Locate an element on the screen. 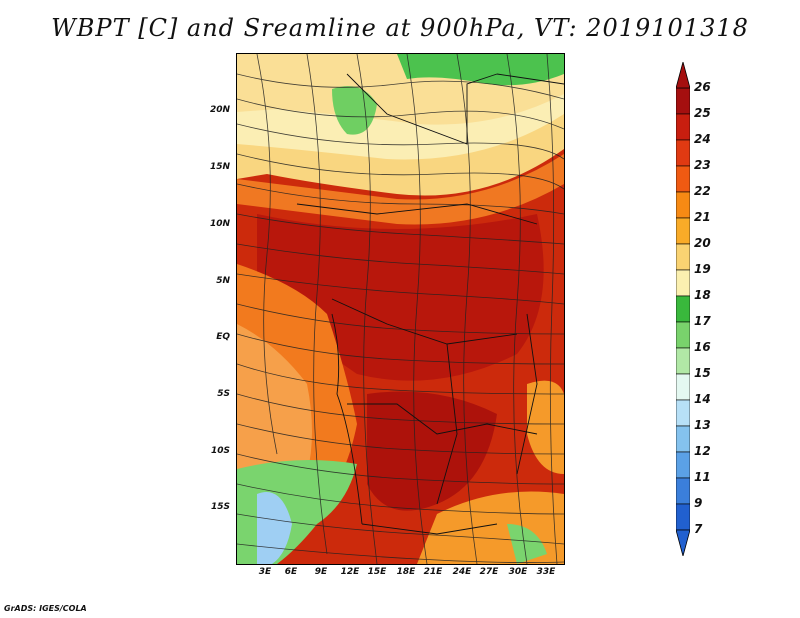  lon-label-21e: 21E is located at coordinates (433, 572).